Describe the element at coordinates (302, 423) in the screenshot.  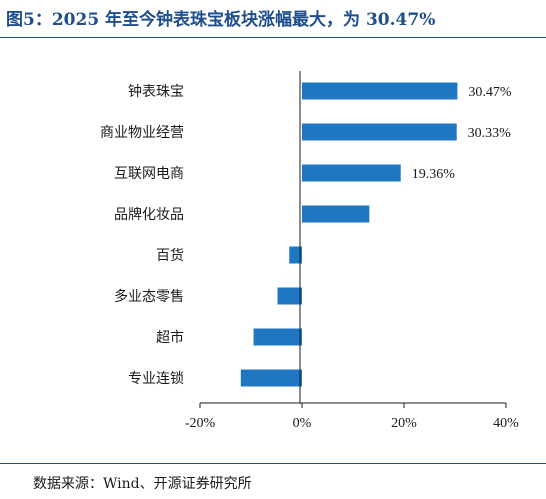
I see `x-tick-label: 0%` at that location.